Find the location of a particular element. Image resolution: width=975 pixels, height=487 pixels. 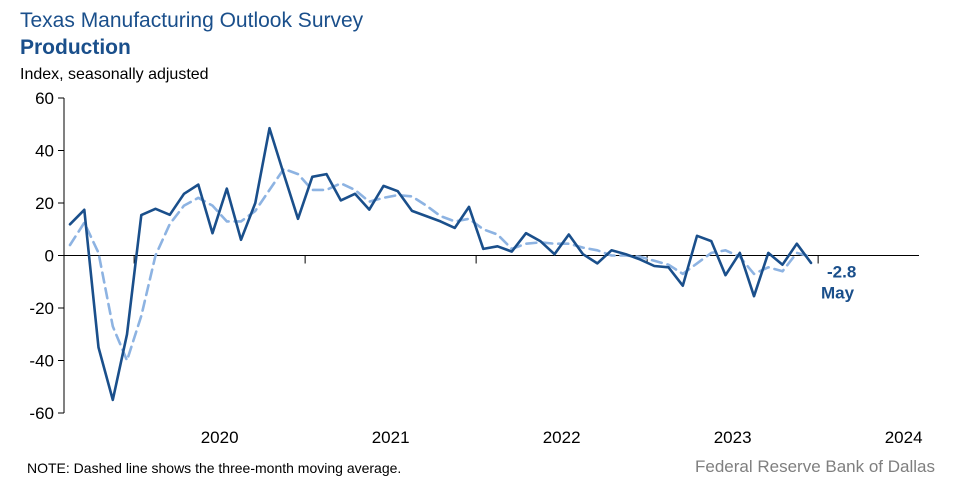

chart-subtitle: Production is located at coordinates (75, 47).